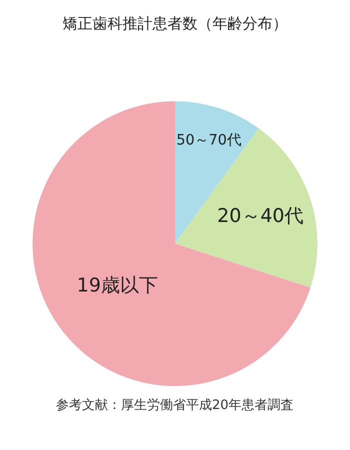 The height and width of the screenshot is (450, 350). What do you see at coordinates (208, 140) in the screenshot?
I see `slice-label: 50～70代` at bounding box center [208, 140].